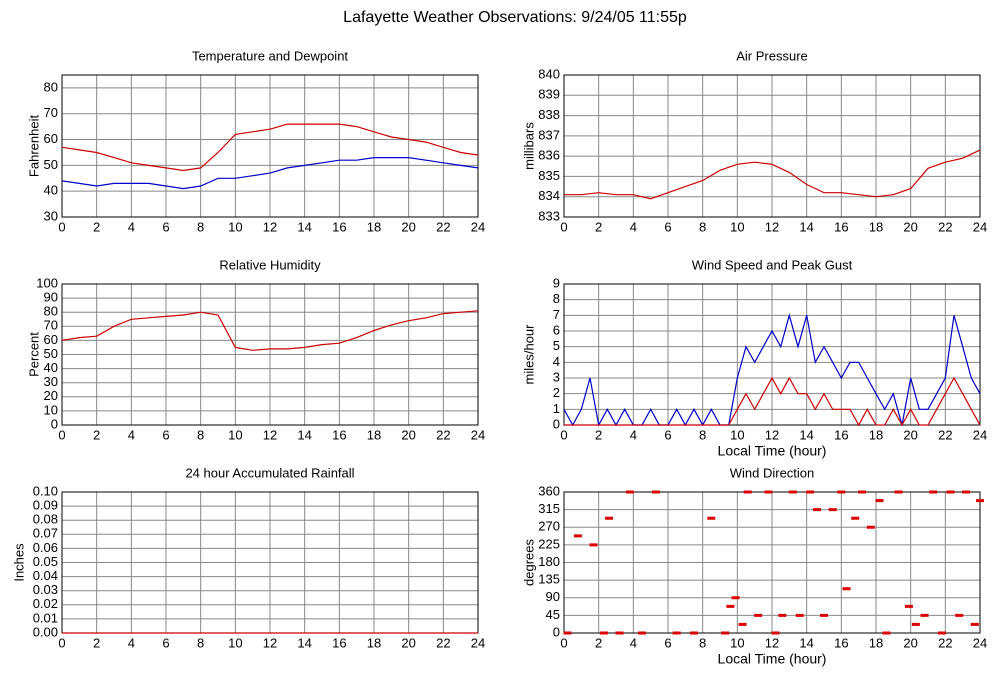 This screenshot has width=1000, height=680. I want to click on y-tick-label: 10, so click(51, 409).